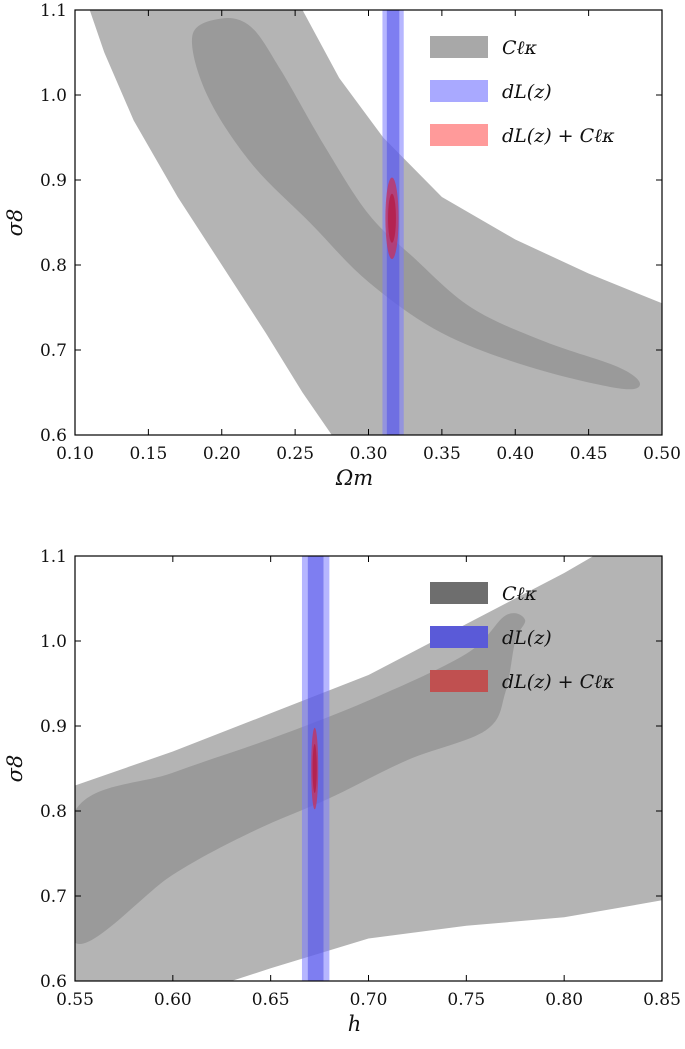 This screenshot has width=685, height=1049. I want to click on x-tick-label: 0.35, so click(442, 454).